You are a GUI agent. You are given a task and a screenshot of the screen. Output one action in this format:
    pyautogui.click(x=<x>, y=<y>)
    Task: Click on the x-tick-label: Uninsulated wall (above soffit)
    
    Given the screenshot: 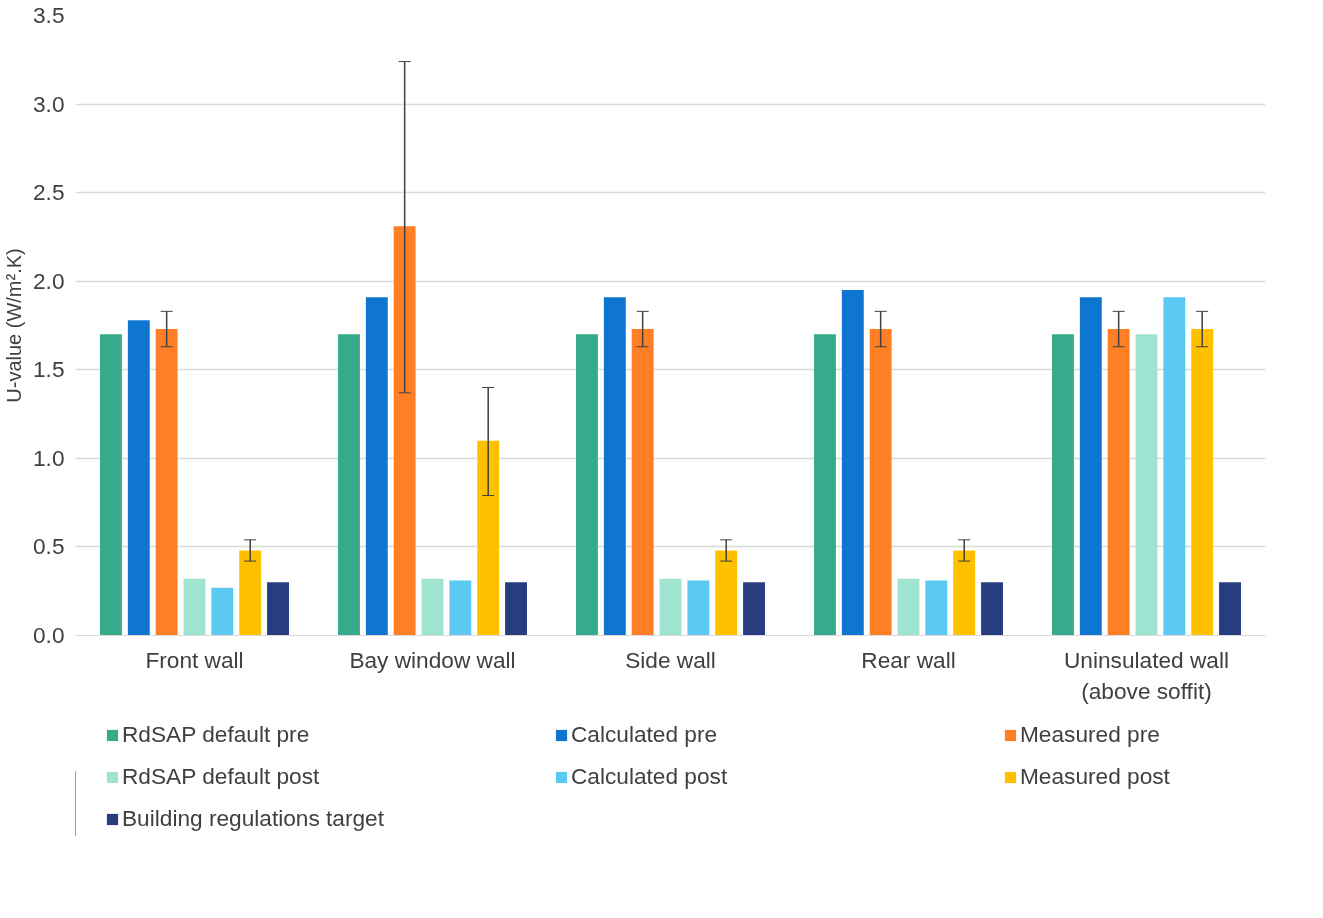 What is the action you would take?
    pyautogui.click(x=1146, y=675)
    